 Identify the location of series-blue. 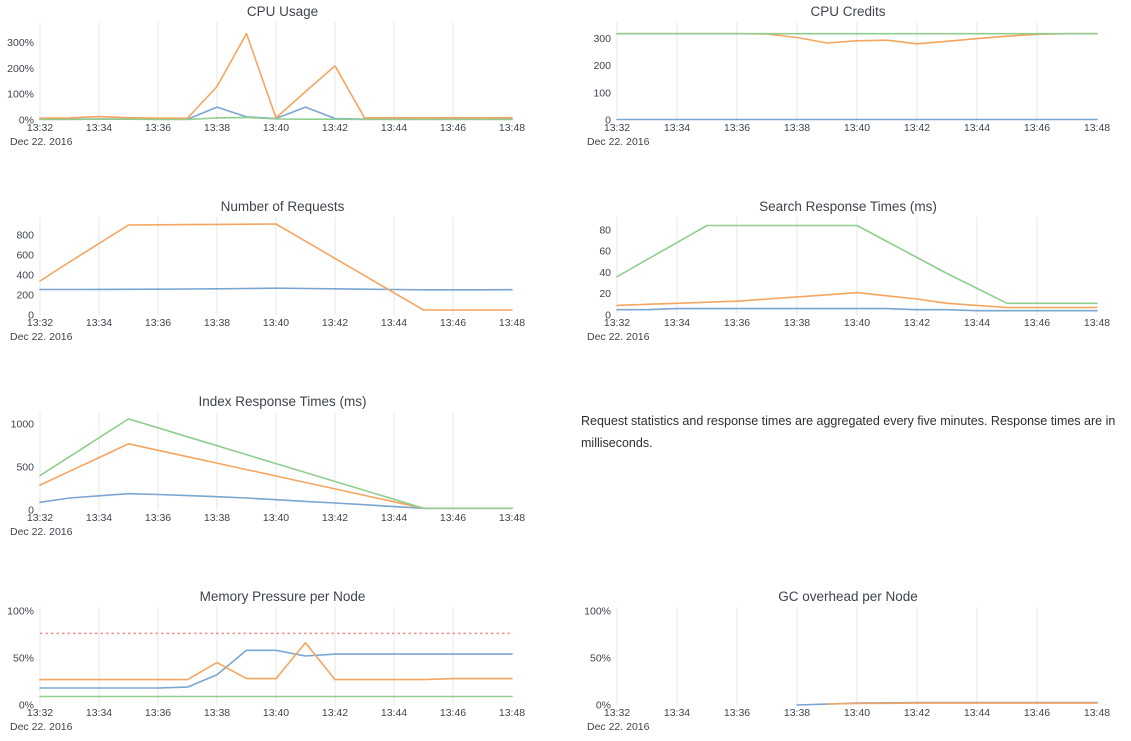
(276, 669).